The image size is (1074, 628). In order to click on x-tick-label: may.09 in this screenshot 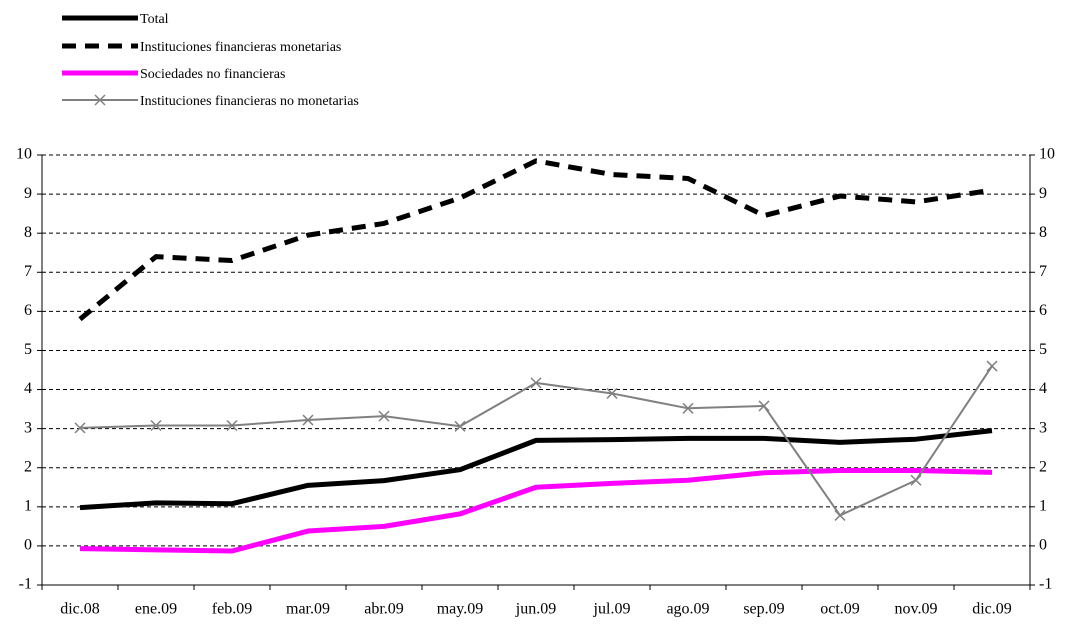, I will do `click(460, 609)`.